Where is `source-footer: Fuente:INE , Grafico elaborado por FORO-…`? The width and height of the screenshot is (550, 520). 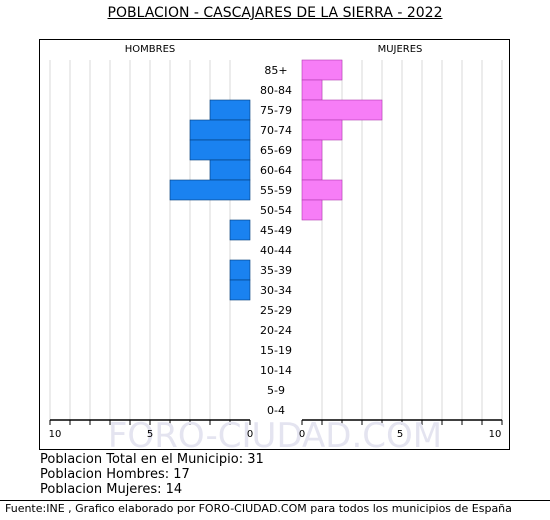 source-footer: Fuente:INE , Grafico elaborado por FORO-… is located at coordinates (258, 508).